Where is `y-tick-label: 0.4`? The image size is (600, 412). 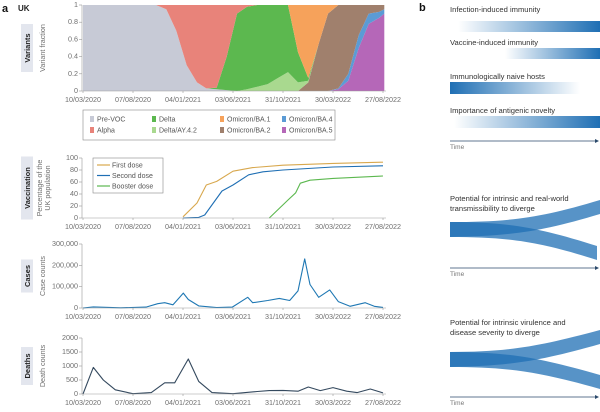 y-tick-label: 0.4 is located at coordinates (73, 56).